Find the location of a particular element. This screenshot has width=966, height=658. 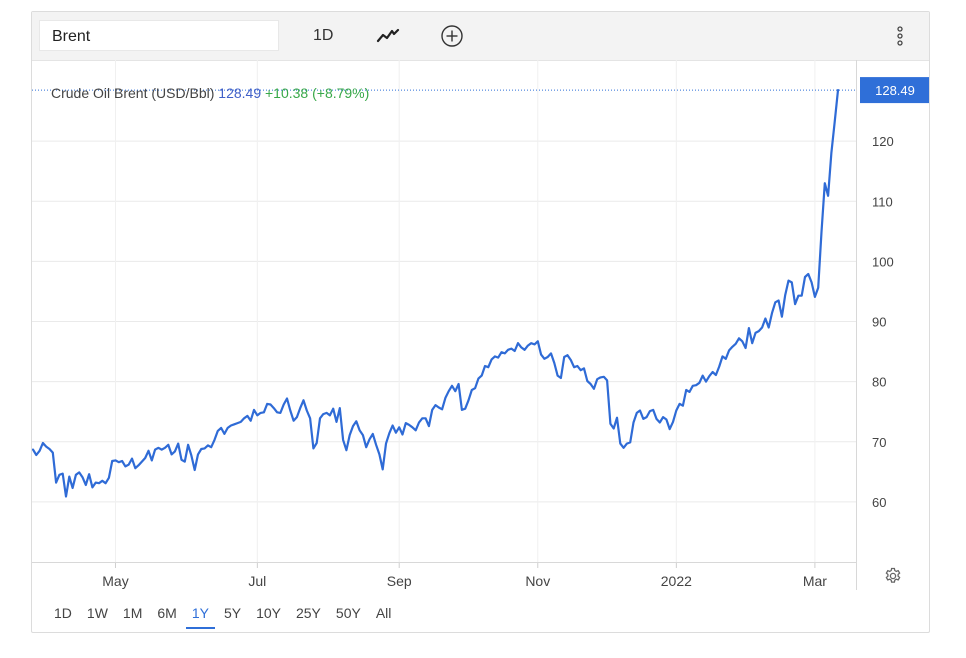

y-tick-label: 110 is located at coordinates (882, 201).